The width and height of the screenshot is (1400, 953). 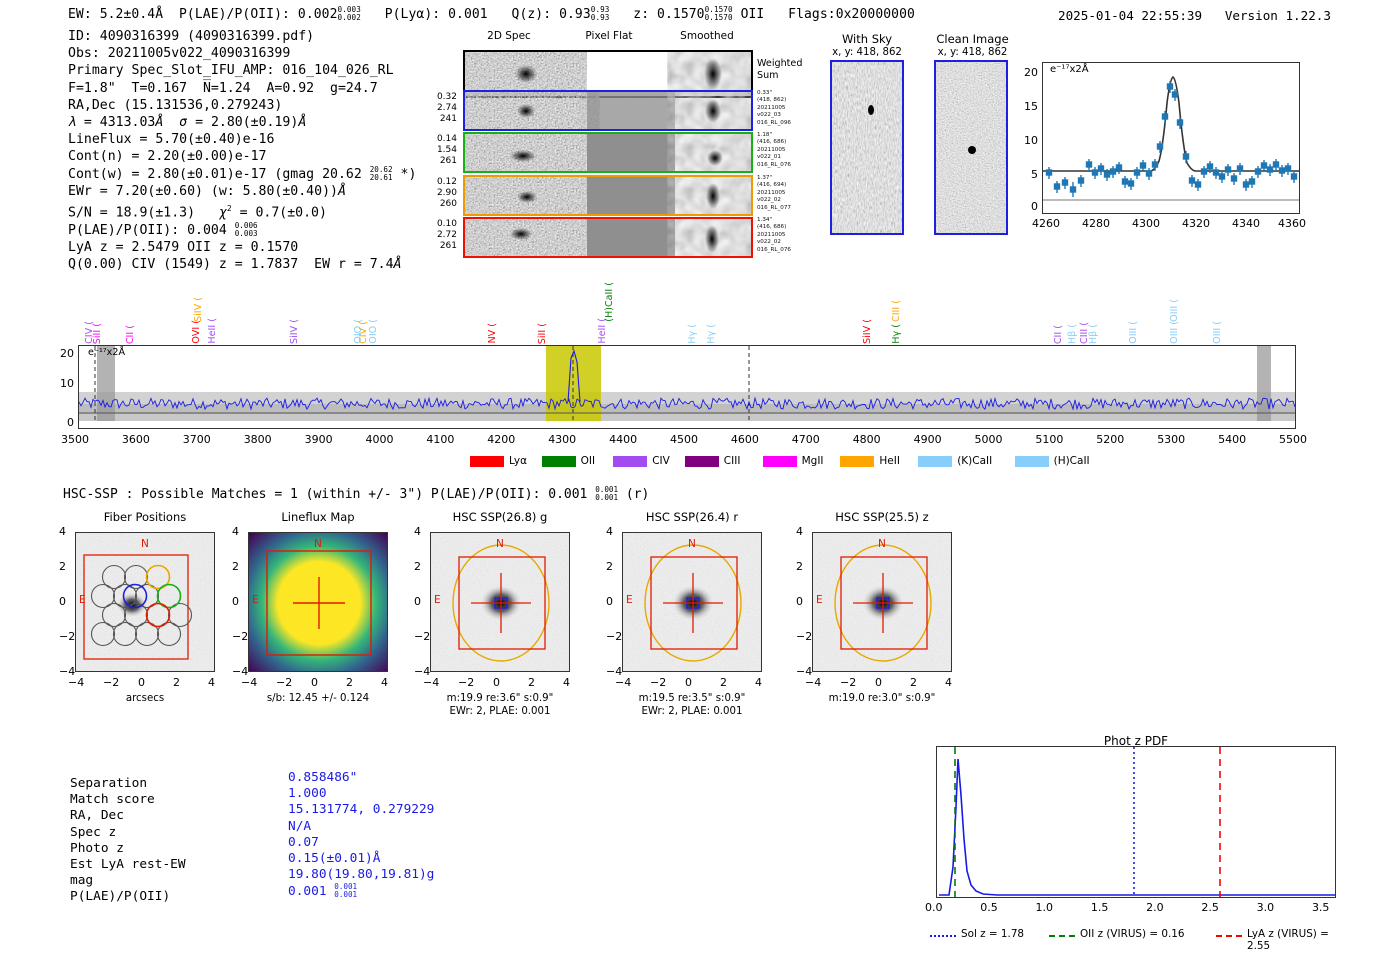 I want to click on cutout-title-3: HSC SSP(26.4) r, so click(x=692, y=517).